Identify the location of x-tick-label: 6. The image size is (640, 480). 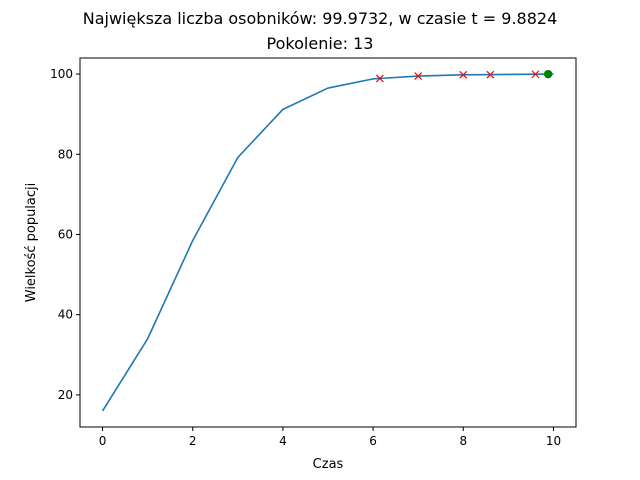
(373, 441).